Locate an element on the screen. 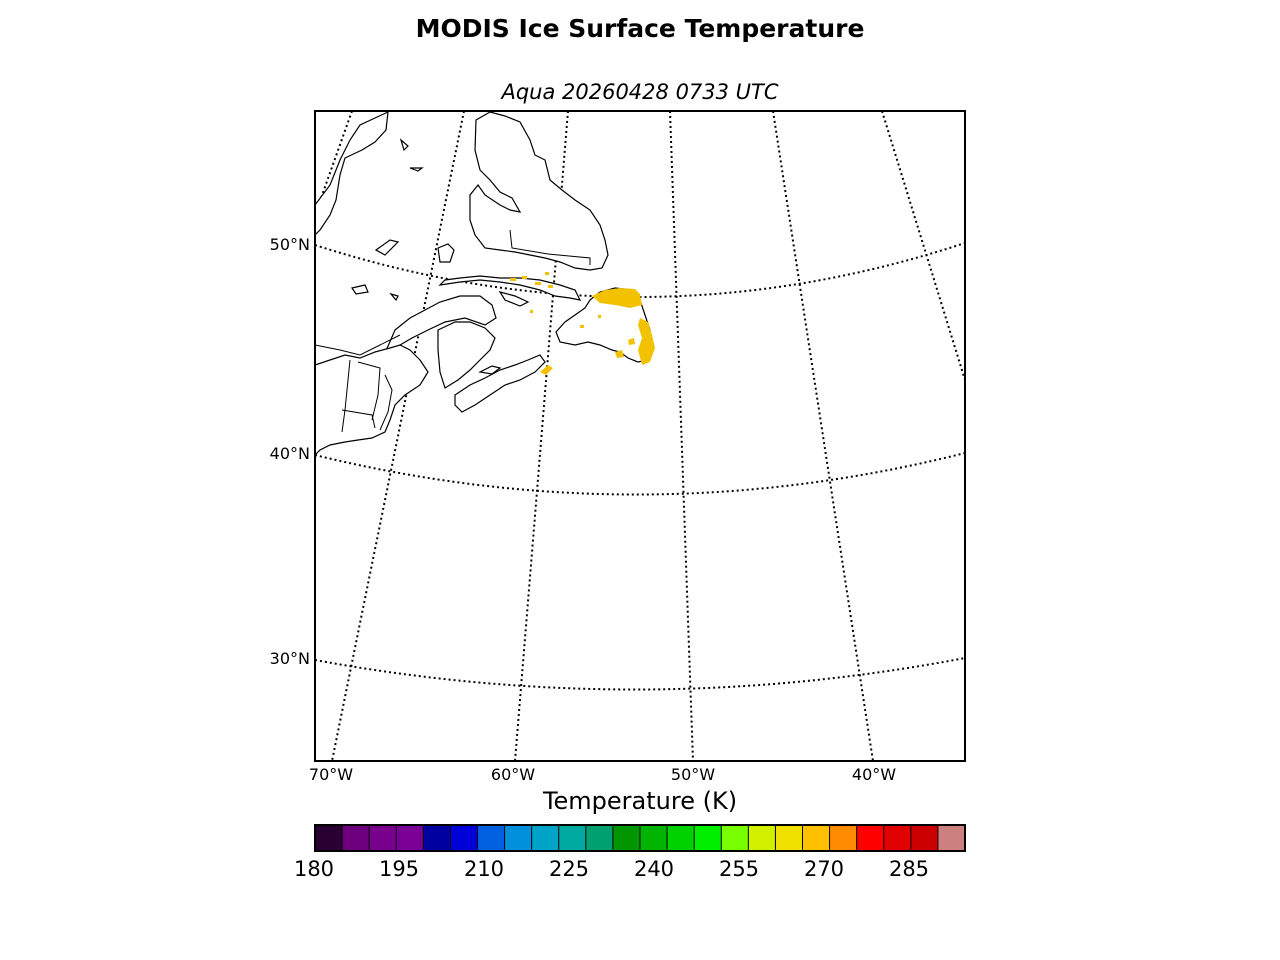 This screenshot has height=960, width=1280. colorbar-tick: 180 is located at coordinates (314, 869).